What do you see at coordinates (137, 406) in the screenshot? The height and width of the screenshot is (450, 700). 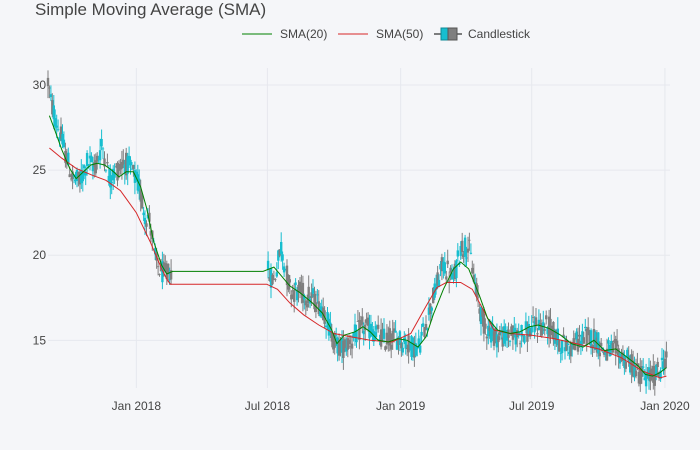 I see `x-tick-label: Jan 2018` at bounding box center [137, 406].